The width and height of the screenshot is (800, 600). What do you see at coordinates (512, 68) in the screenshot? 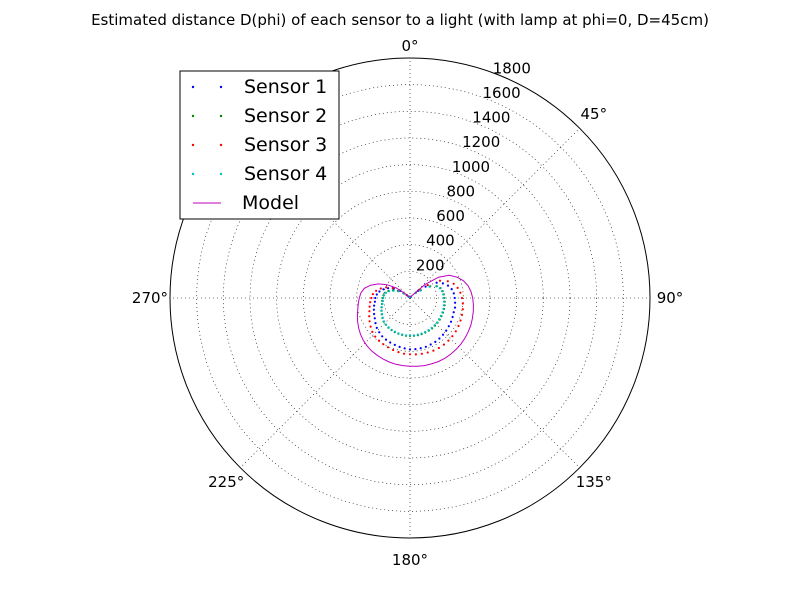
I see `r-tick-label: 1800` at bounding box center [512, 68].